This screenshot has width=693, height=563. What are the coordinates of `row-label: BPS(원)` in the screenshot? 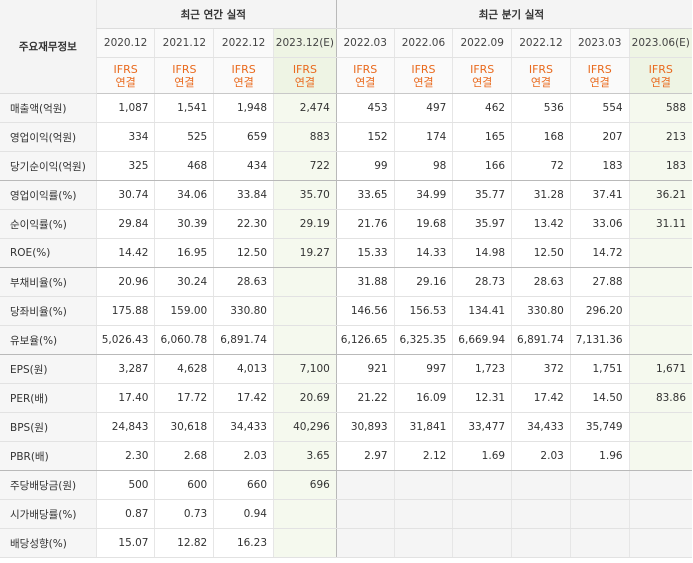 It's located at (48, 427).